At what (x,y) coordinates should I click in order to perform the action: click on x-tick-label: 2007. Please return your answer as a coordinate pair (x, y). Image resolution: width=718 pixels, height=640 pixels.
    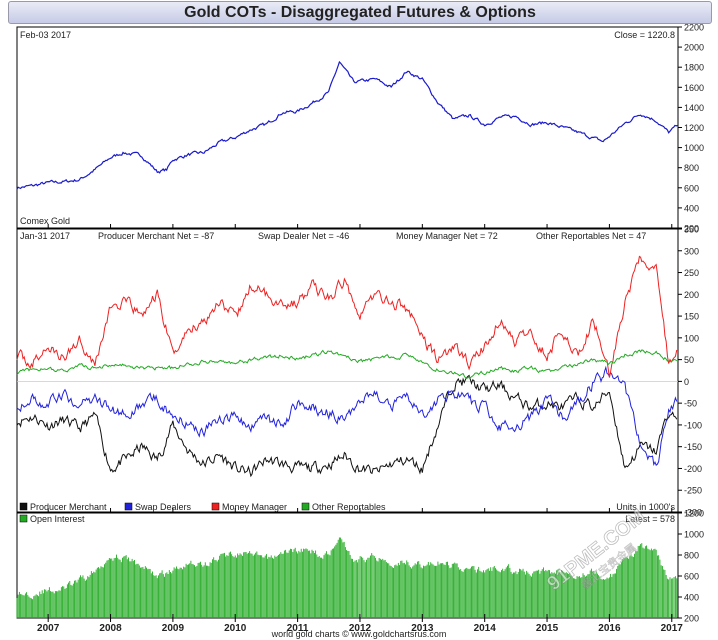
    Looking at the image, I should click on (48, 628).